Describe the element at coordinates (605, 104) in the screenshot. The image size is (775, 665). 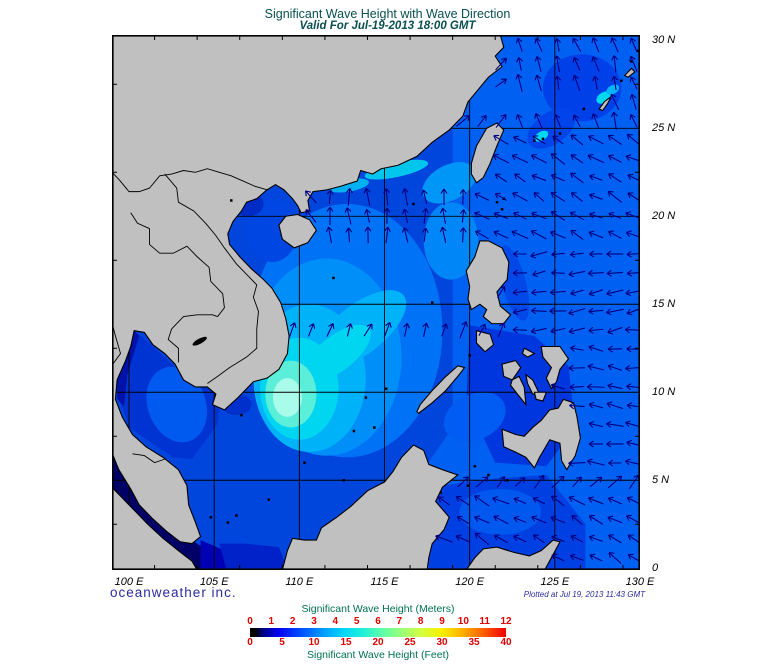
I see `land-okinawa` at that location.